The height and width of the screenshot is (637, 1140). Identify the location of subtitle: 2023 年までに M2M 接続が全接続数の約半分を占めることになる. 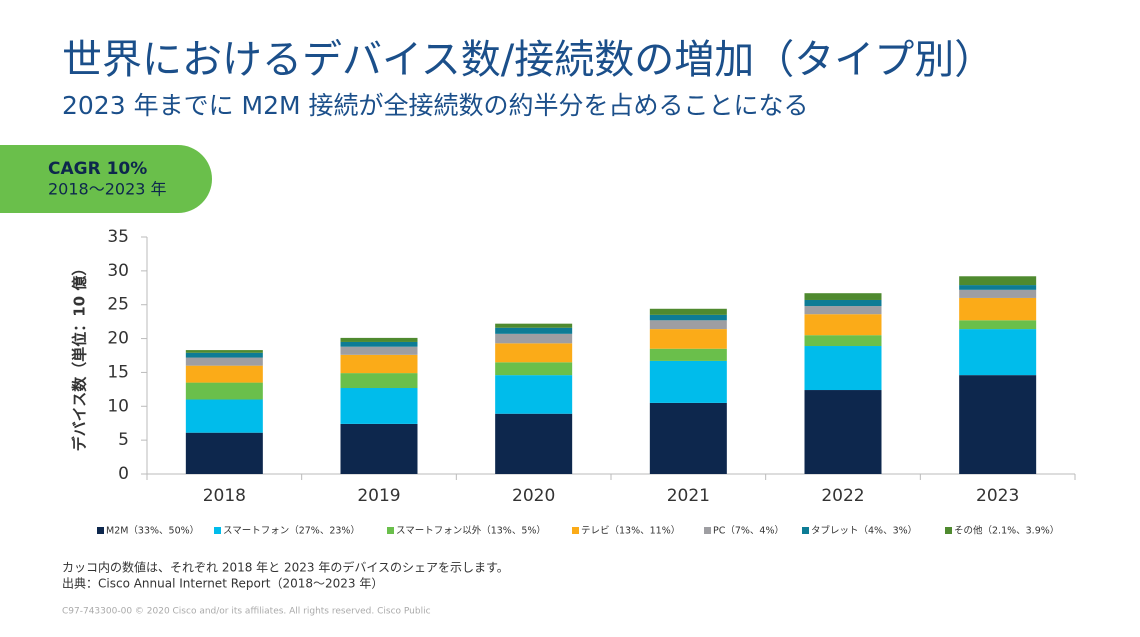
(435, 105).